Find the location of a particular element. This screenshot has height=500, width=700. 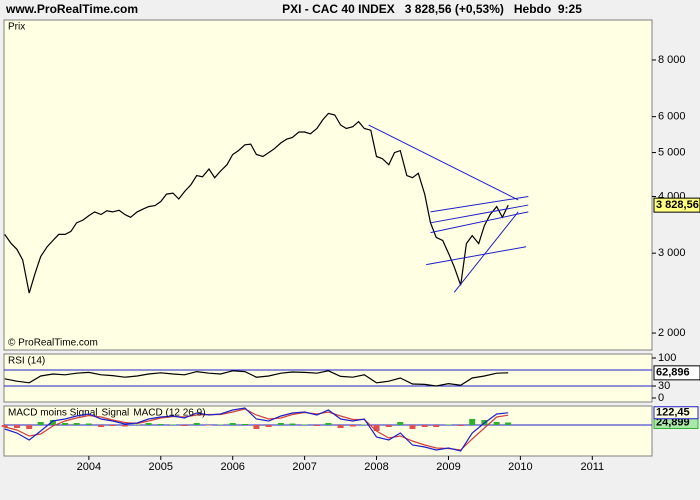

x-tick-label: 2009 is located at coordinates (448, 467).